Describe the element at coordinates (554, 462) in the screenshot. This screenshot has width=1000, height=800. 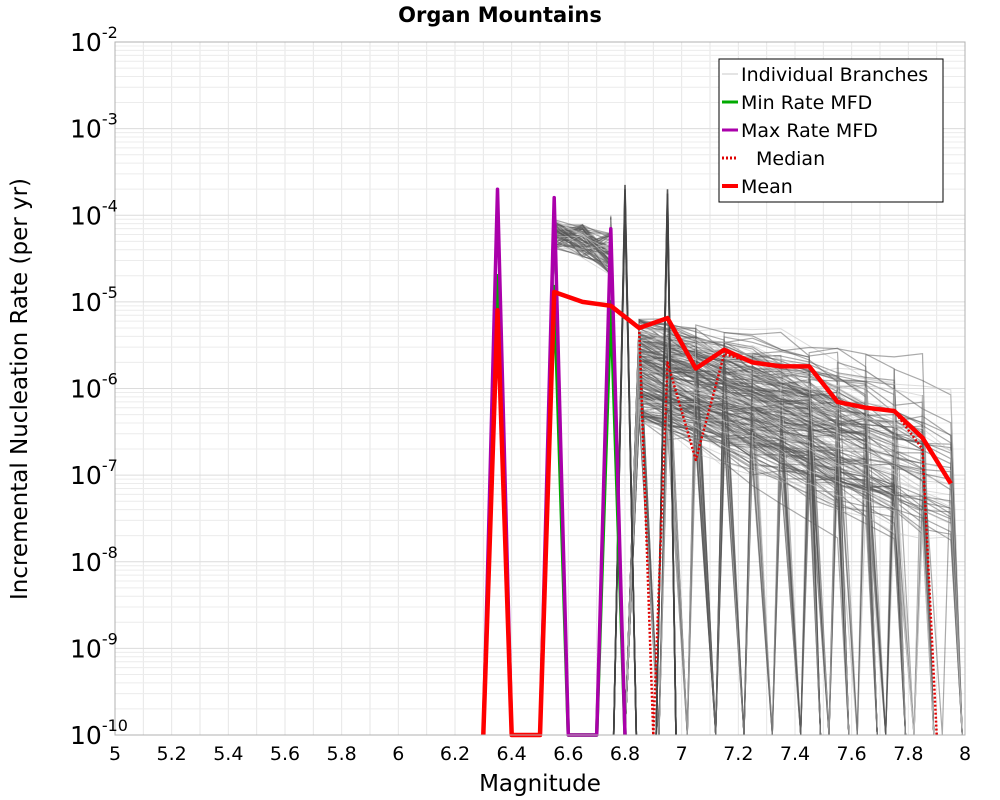
I see `series-max-rate-mfd` at that location.